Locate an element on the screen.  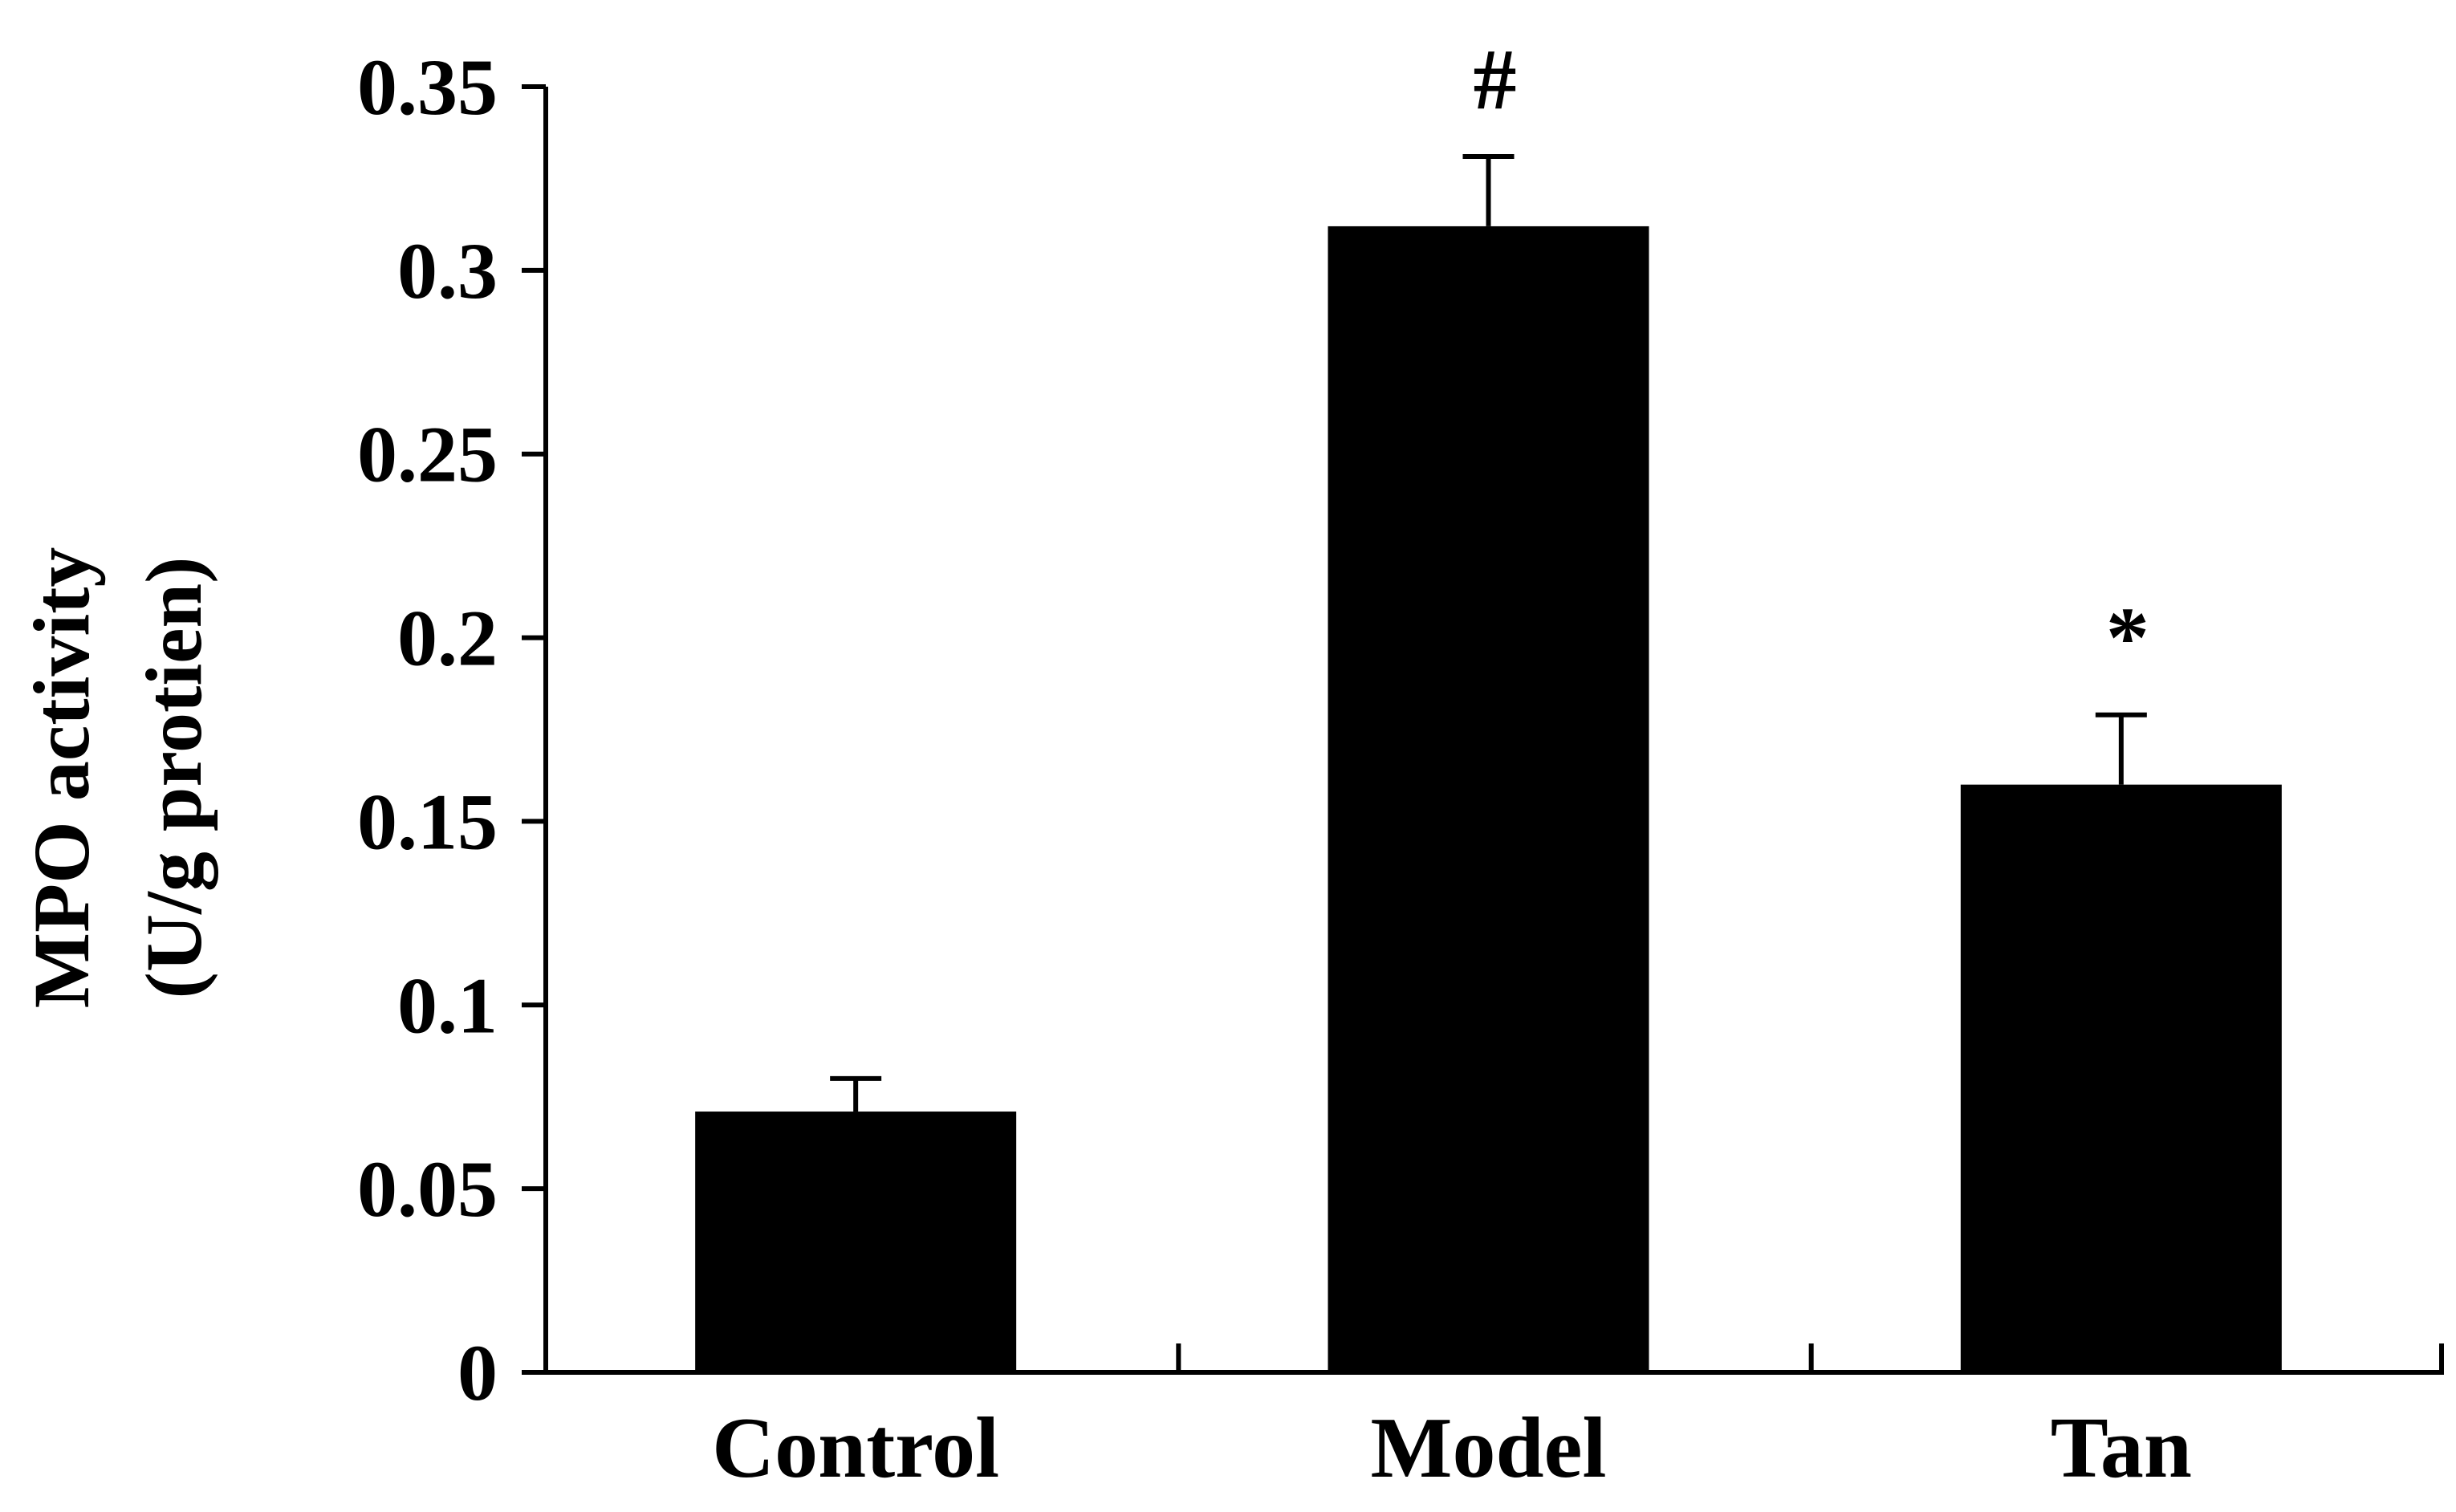
x-tick-label: Control is located at coordinates (855, 1448).